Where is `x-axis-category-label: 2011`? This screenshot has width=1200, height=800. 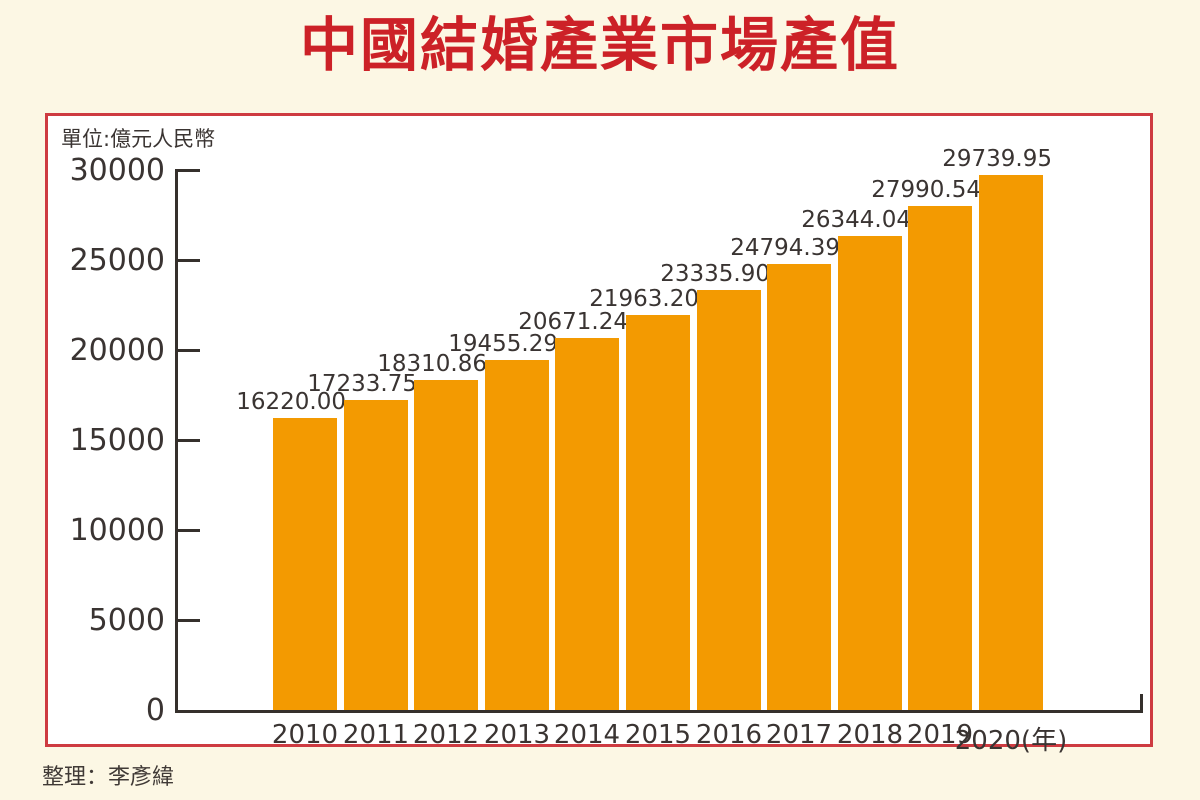 x-axis-category-label: 2011 is located at coordinates (376, 735).